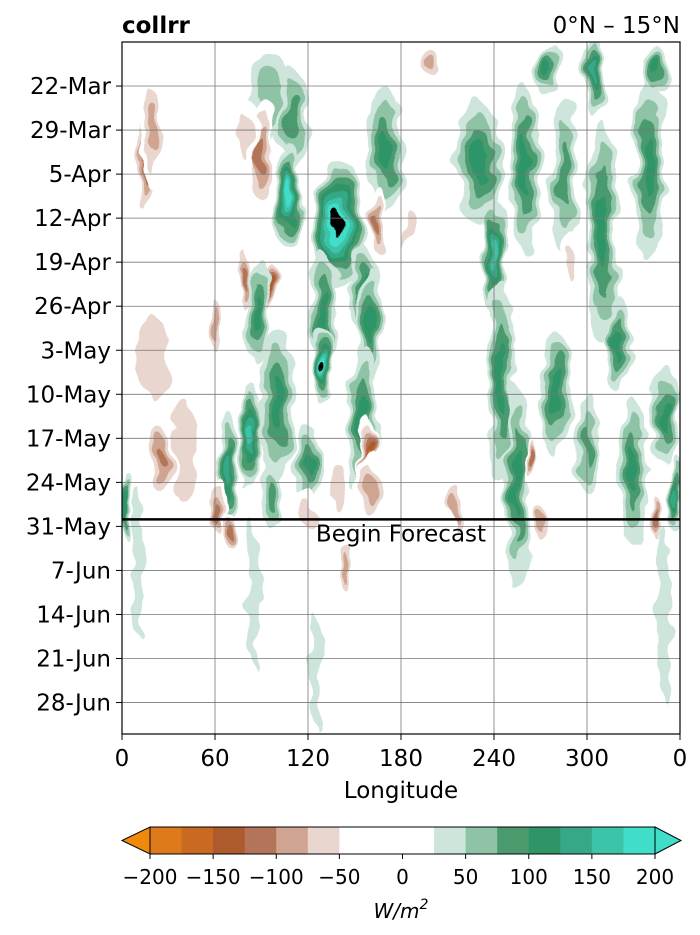  I want to click on y-tick-label: 17-May, so click(68, 439).